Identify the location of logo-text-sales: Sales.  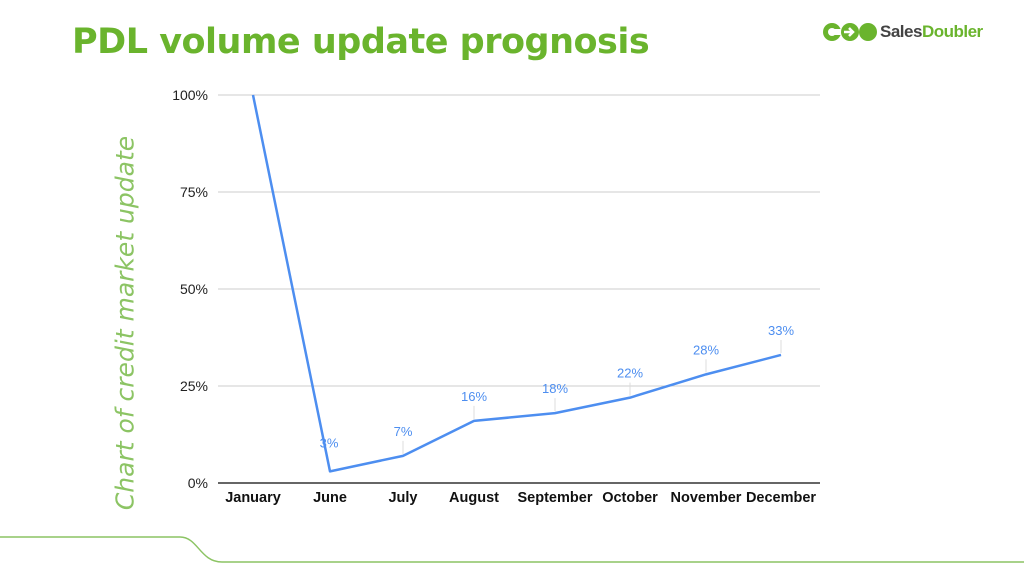
(901, 31).